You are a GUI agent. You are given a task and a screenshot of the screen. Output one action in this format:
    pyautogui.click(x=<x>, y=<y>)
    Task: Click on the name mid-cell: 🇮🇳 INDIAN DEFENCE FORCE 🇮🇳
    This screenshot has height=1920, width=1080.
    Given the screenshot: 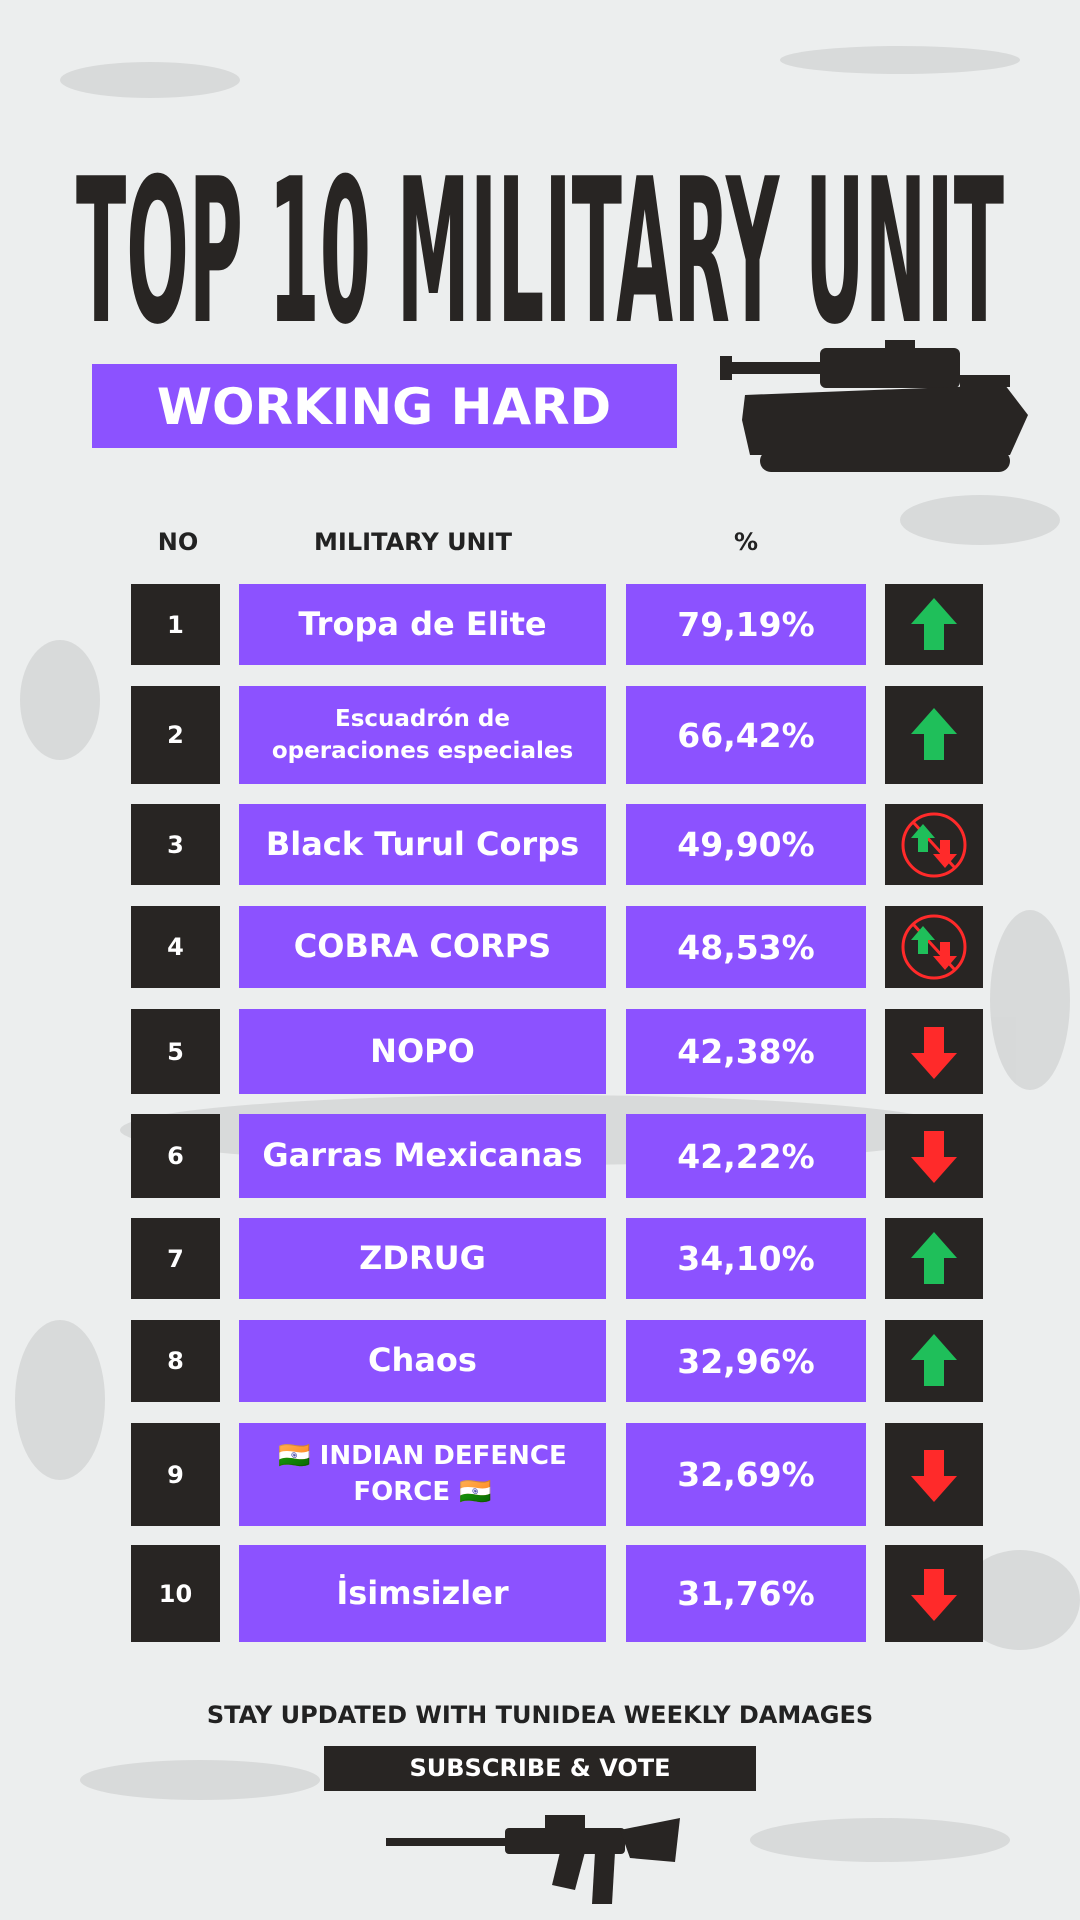 What is the action you would take?
    pyautogui.click(x=422, y=1474)
    